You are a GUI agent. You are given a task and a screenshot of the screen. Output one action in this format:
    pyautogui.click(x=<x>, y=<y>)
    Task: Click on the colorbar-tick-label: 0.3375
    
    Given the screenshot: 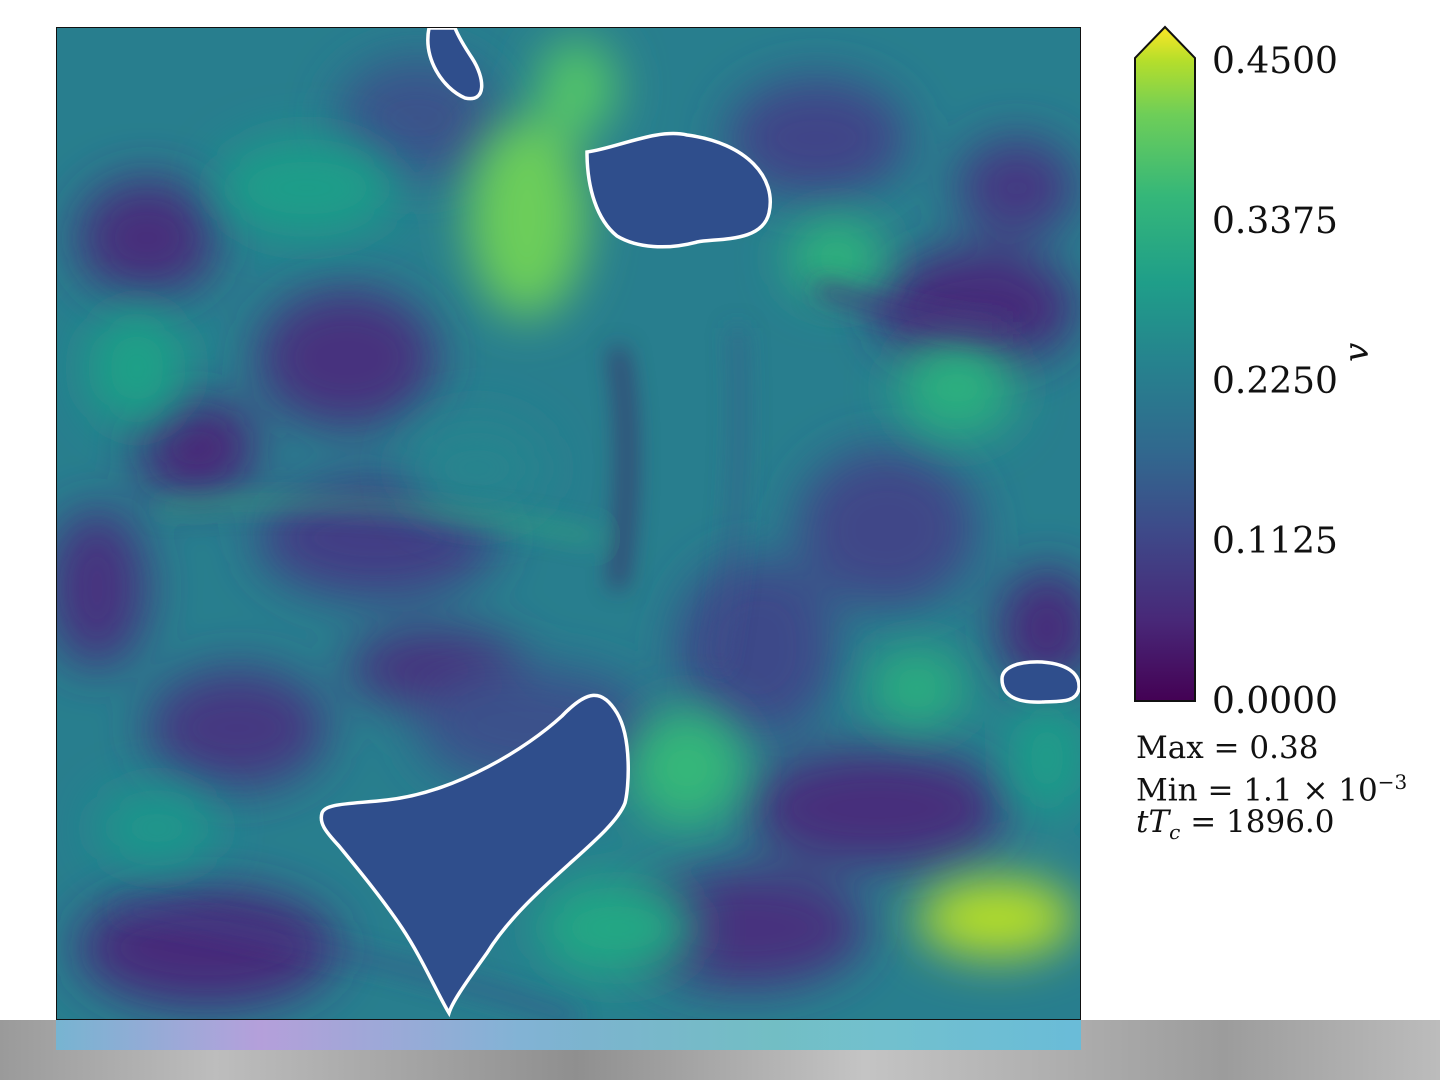 What is the action you would take?
    pyautogui.click(x=1275, y=221)
    